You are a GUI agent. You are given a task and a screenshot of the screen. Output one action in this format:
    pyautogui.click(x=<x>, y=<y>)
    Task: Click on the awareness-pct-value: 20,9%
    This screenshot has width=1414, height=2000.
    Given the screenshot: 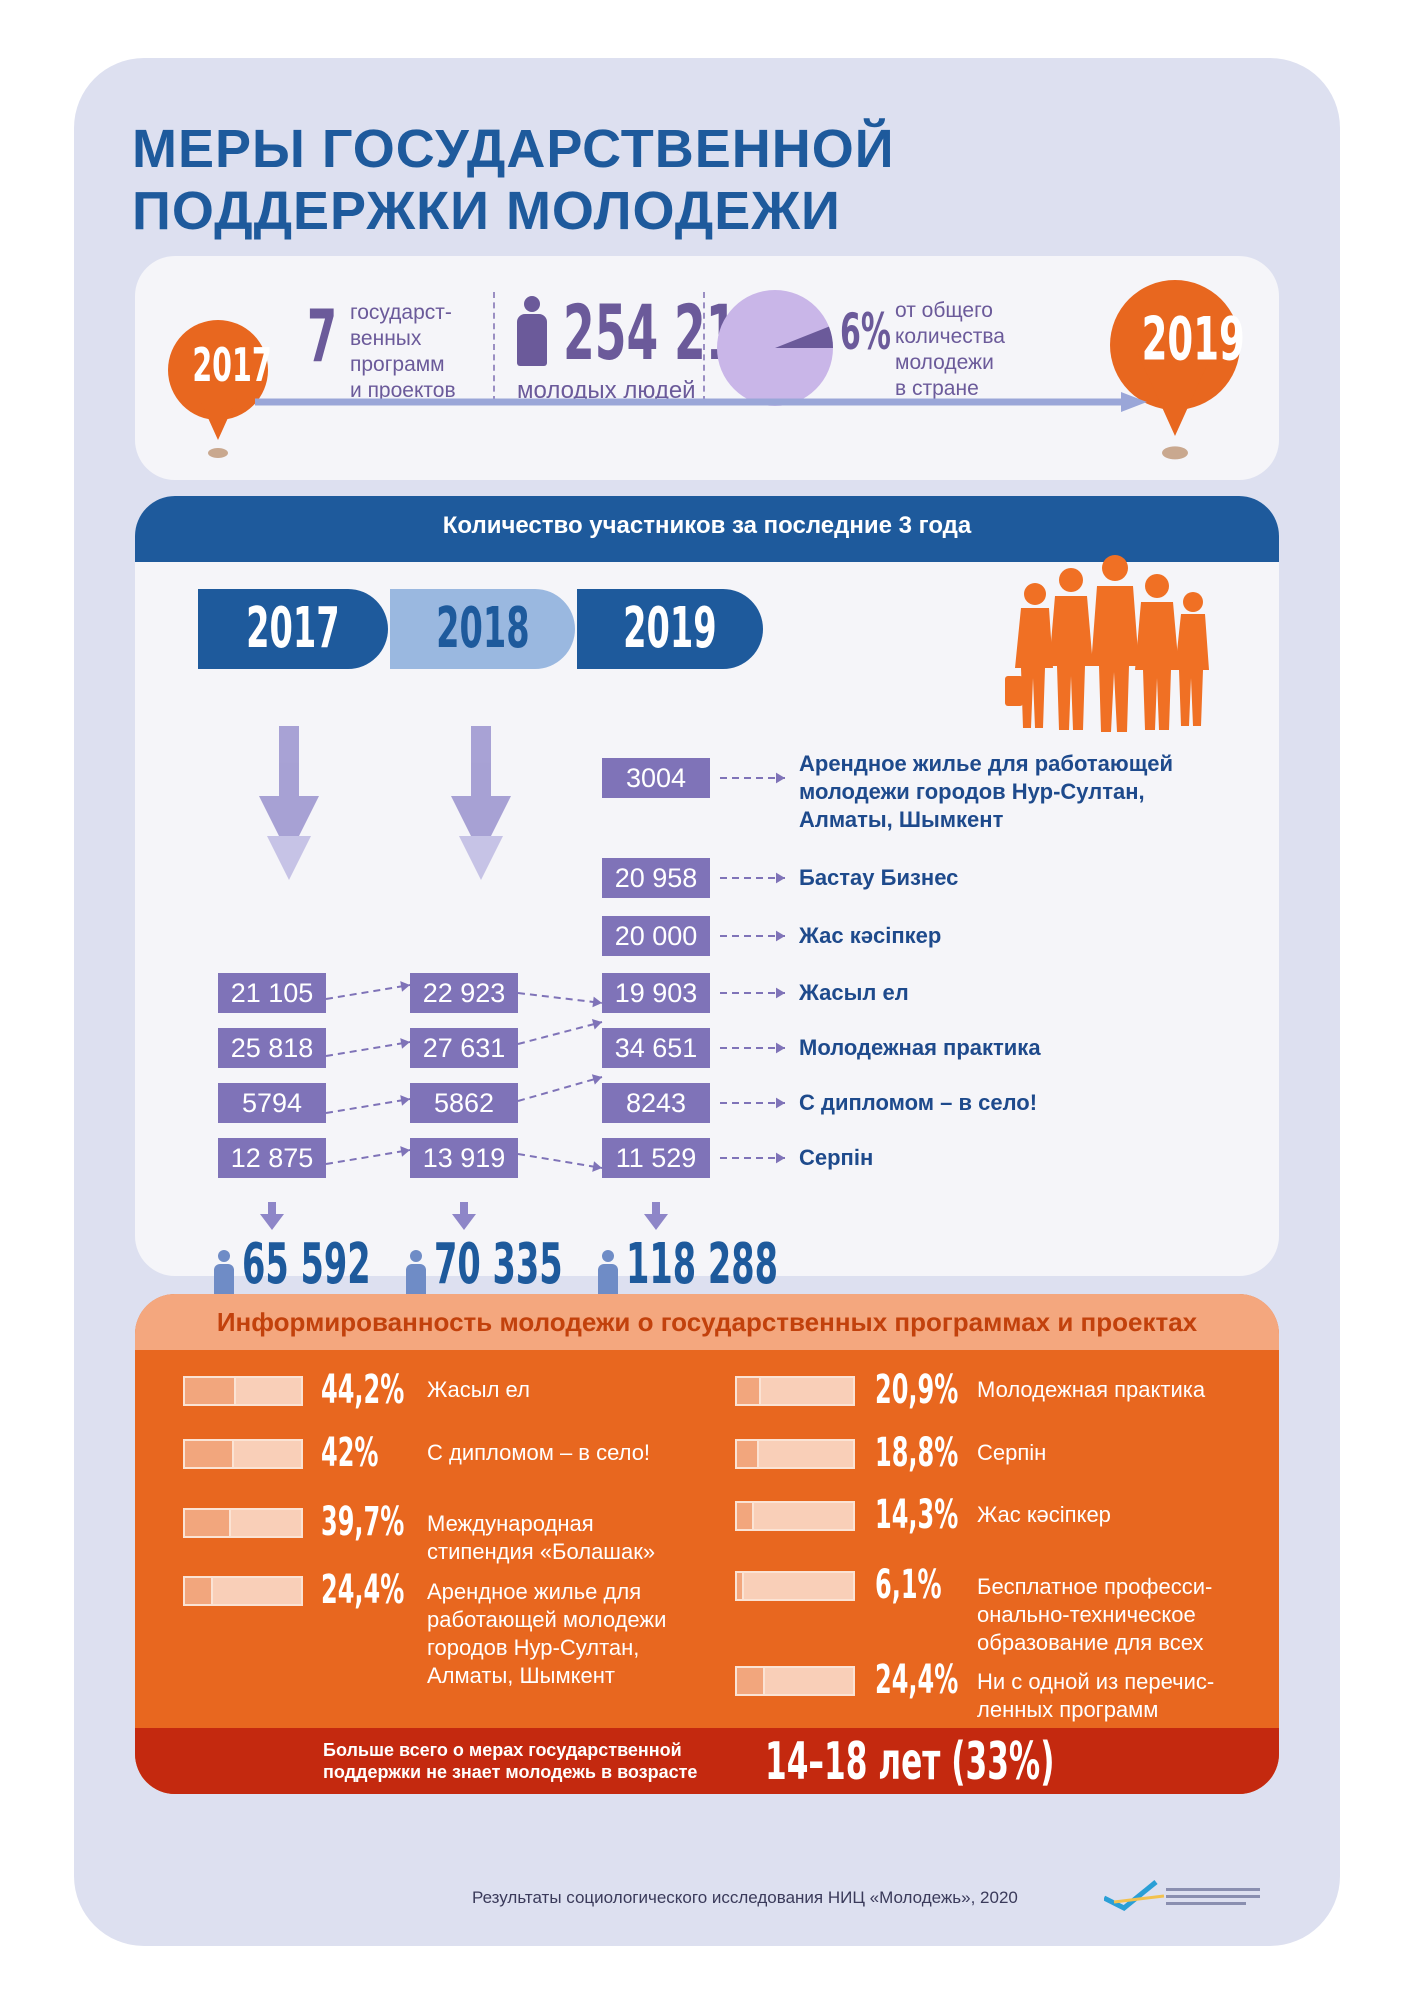 What is the action you would take?
    pyautogui.click(x=917, y=1390)
    